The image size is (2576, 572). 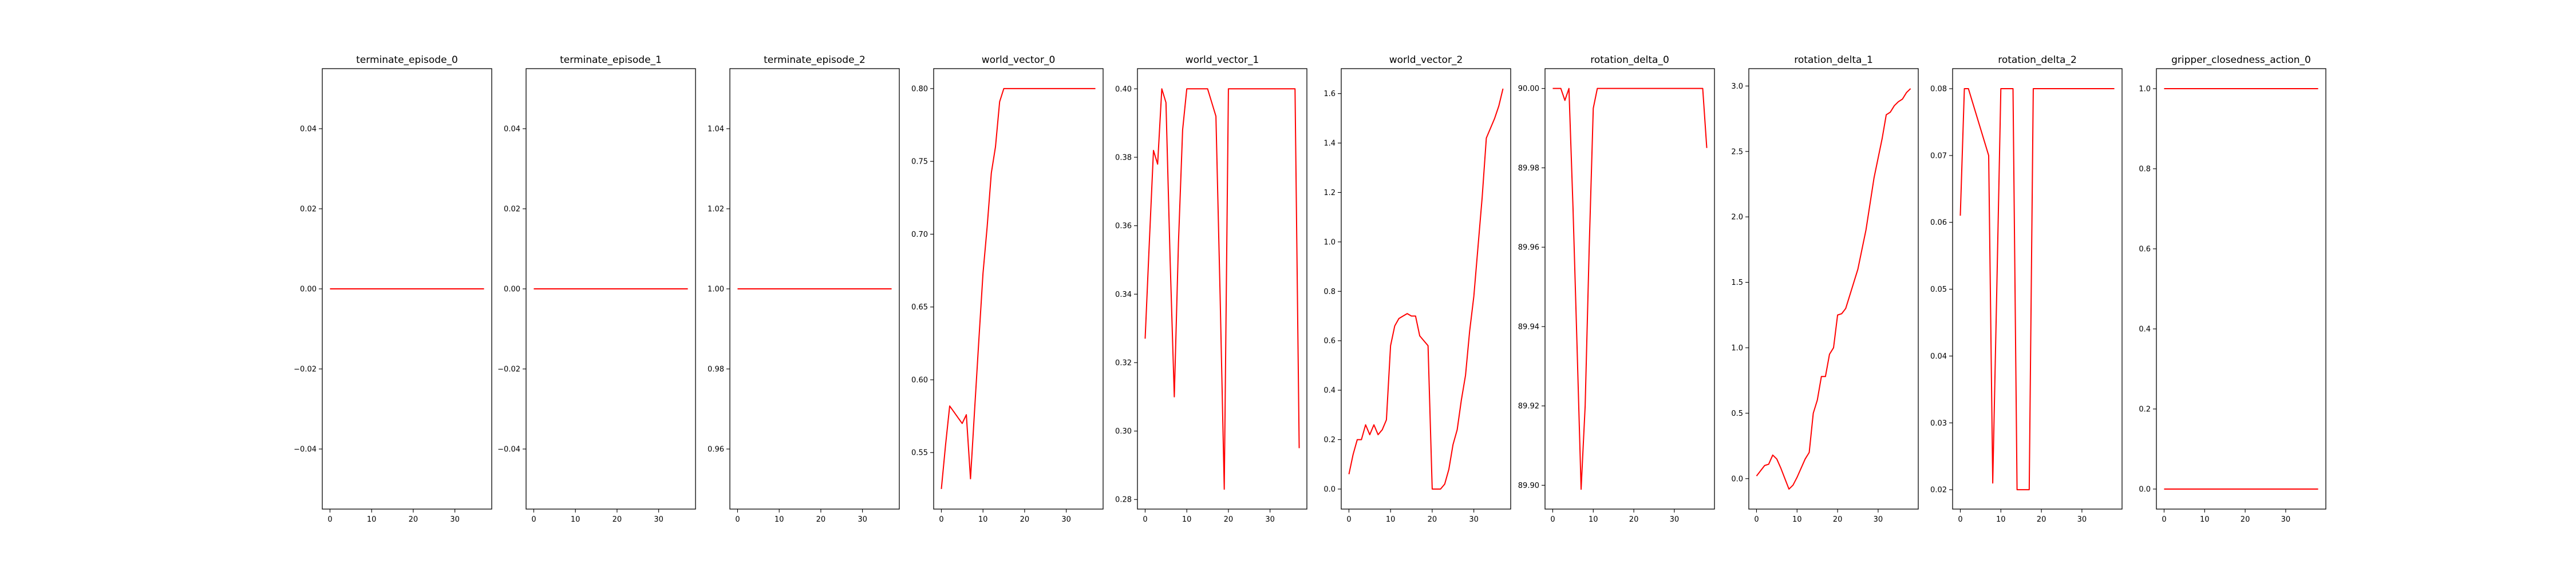 I want to click on y-tick-label: 1.5, so click(x=1737, y=283).